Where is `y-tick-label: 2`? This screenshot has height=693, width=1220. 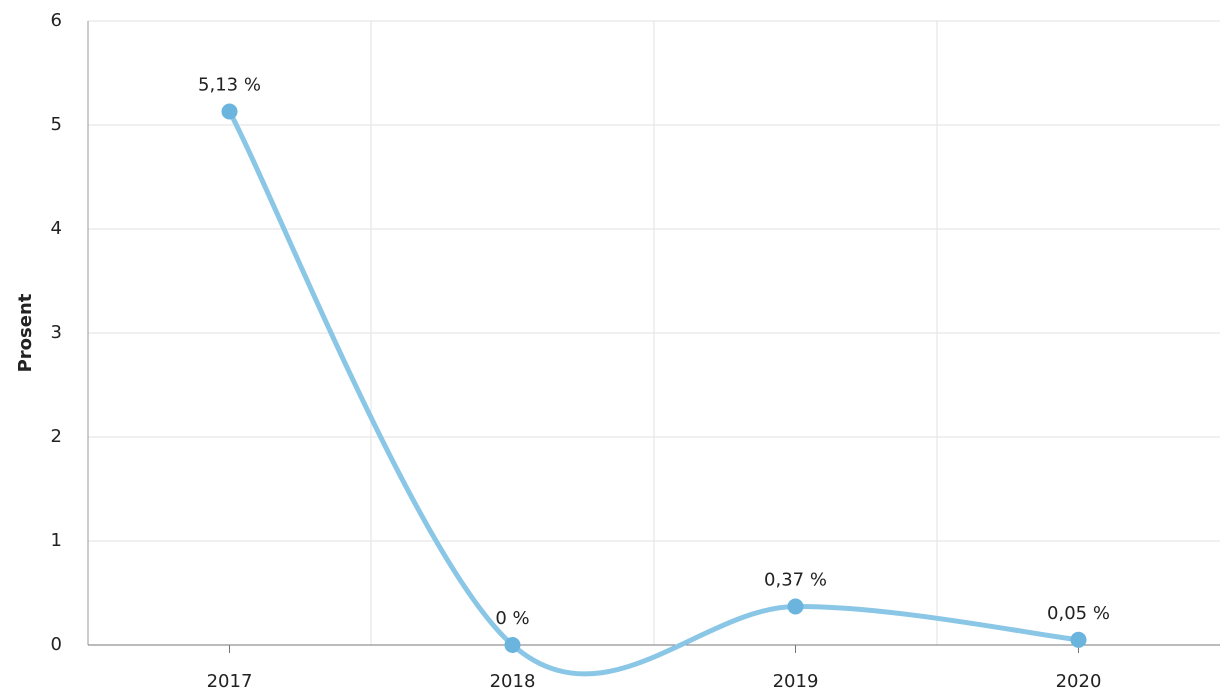 y-tick-label: 2 is located at coordinates (56, 436).